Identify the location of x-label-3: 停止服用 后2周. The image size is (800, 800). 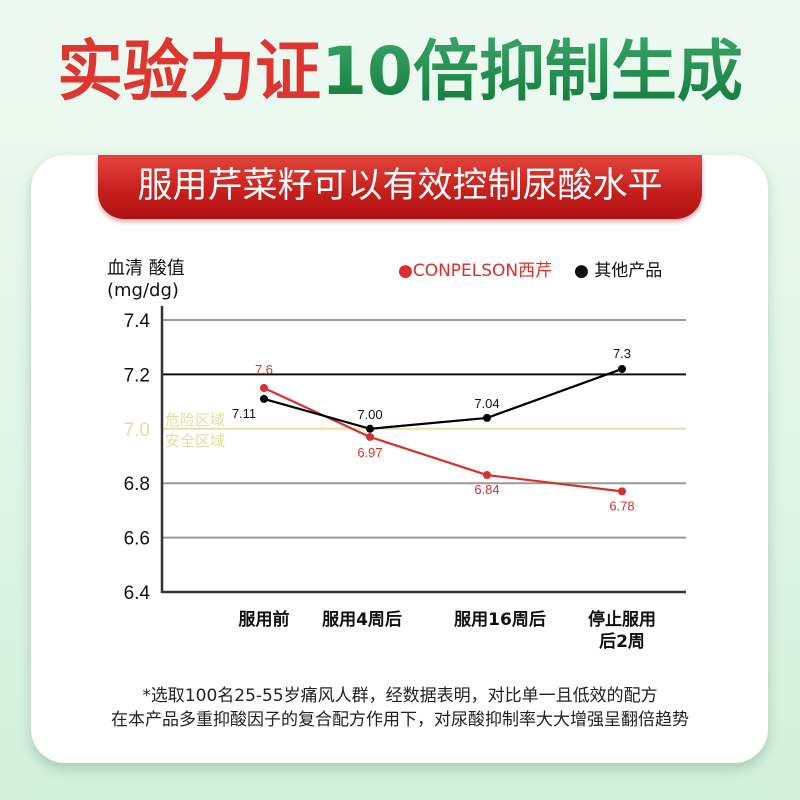
(622, 631).